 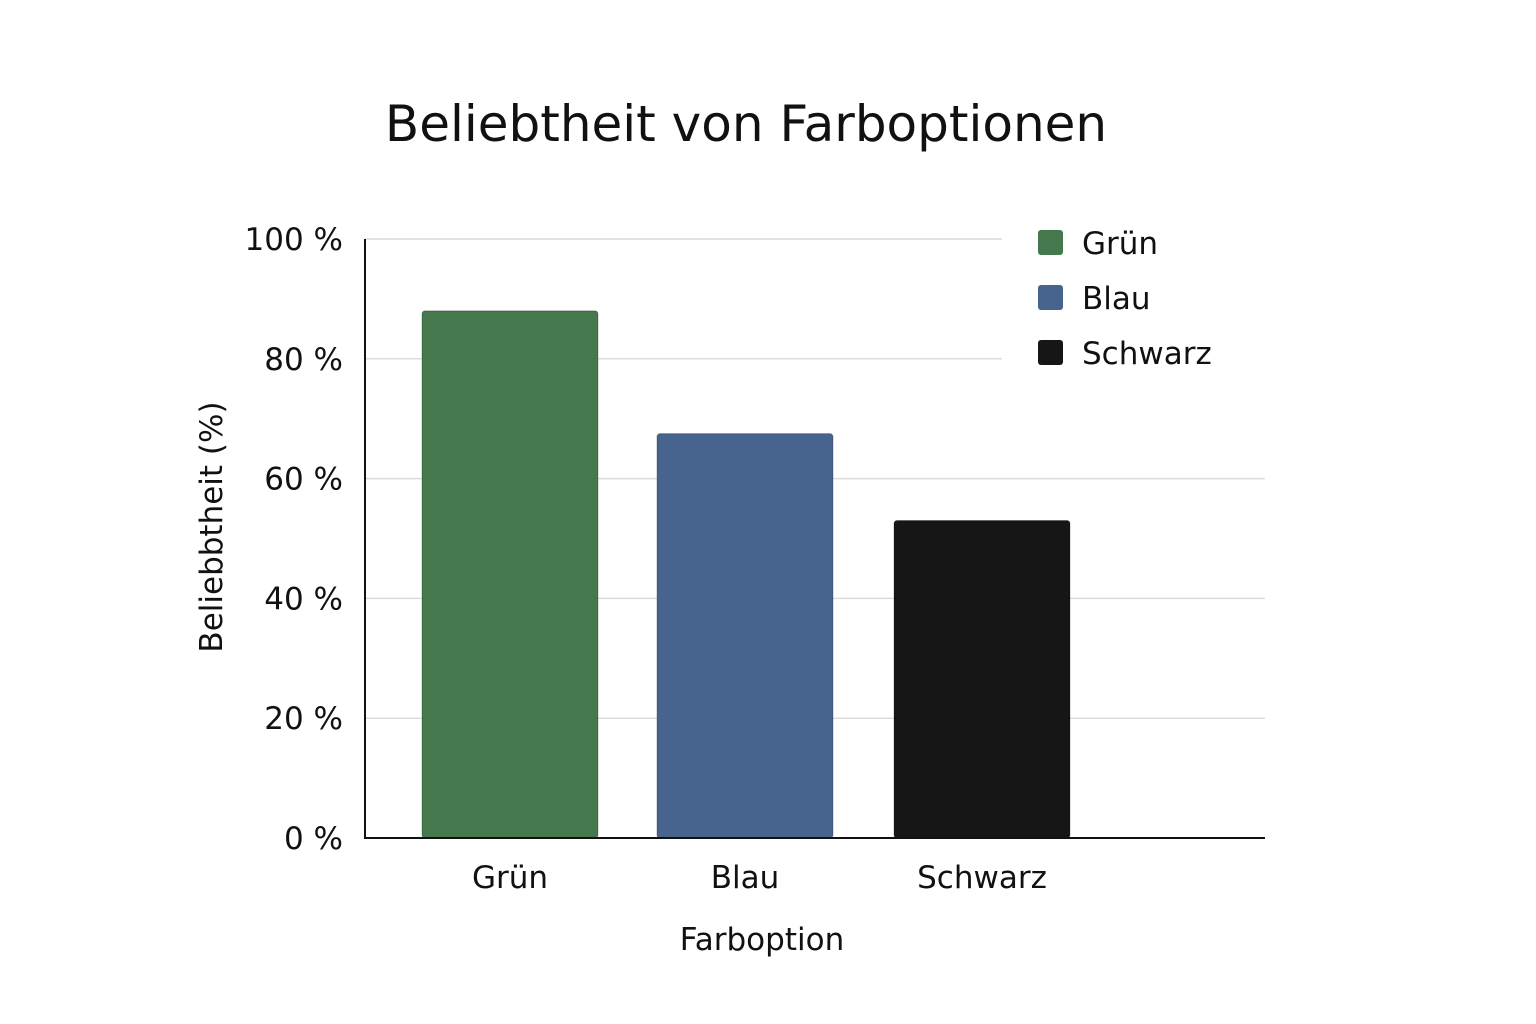 I want to click on legend-label-blau: Blau, so click(x=1116, y=299).